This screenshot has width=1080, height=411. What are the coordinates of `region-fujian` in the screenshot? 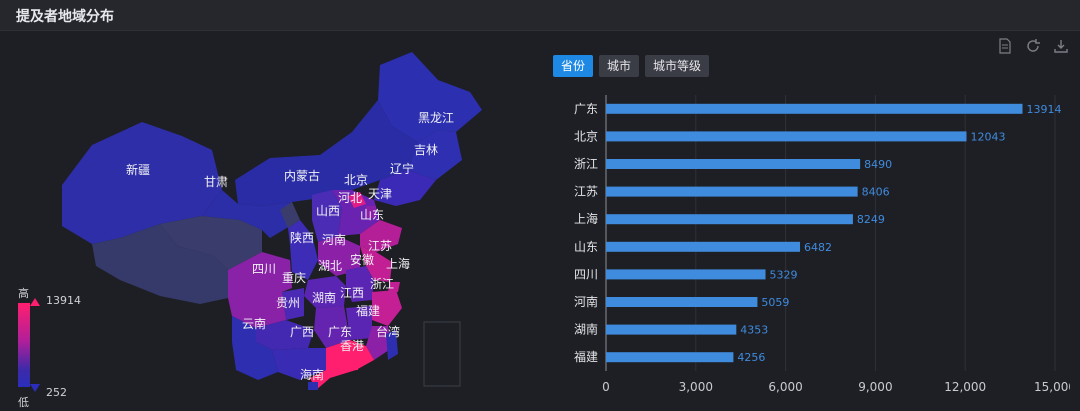 It's located at (379, 343).